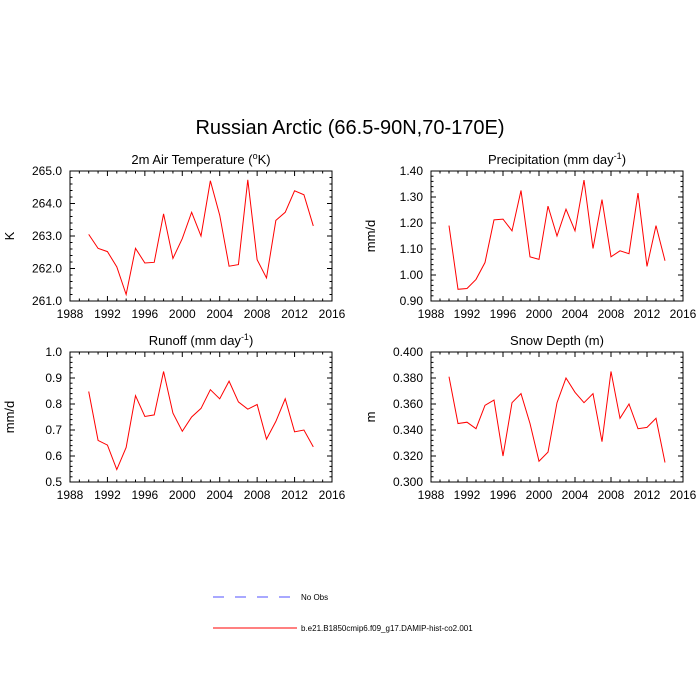  What do you see at coordinates (53, 378) in the screenshot?
I see `y-tick-label: 0.9` at bounding box center [53, 378].